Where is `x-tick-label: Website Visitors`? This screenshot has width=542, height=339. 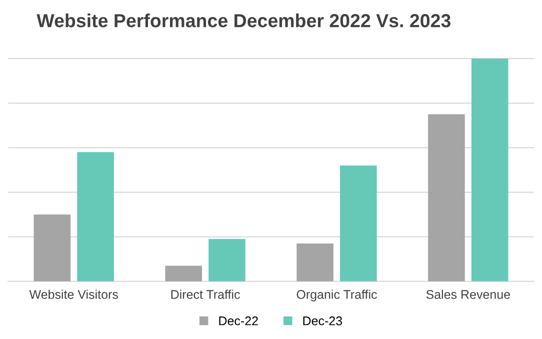
x-tick-label: Website Visitors is located at coordinates (73, 294).